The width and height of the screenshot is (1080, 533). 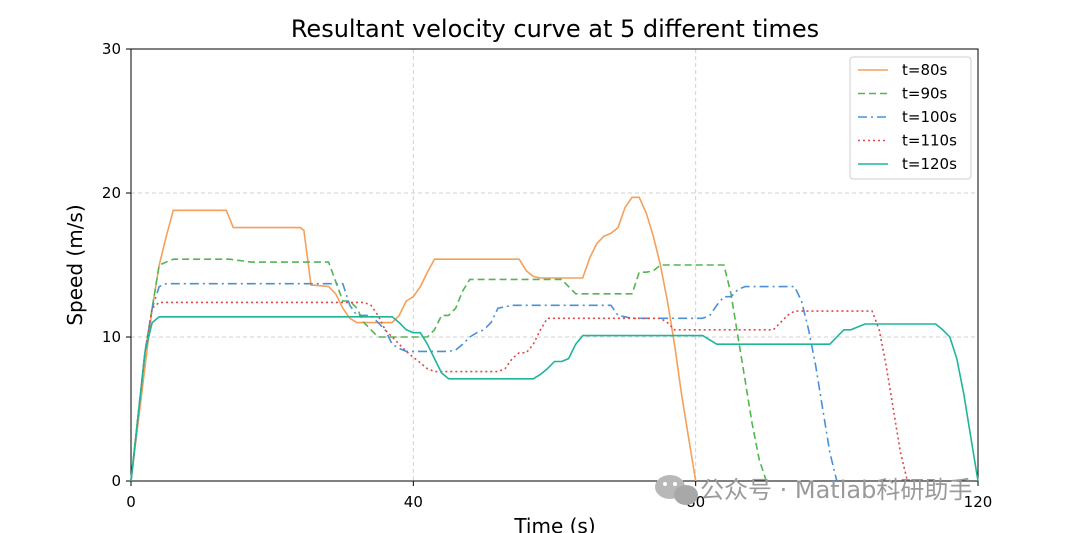 I want to click on legend-label: t=100s, so click(x=929, y=117).